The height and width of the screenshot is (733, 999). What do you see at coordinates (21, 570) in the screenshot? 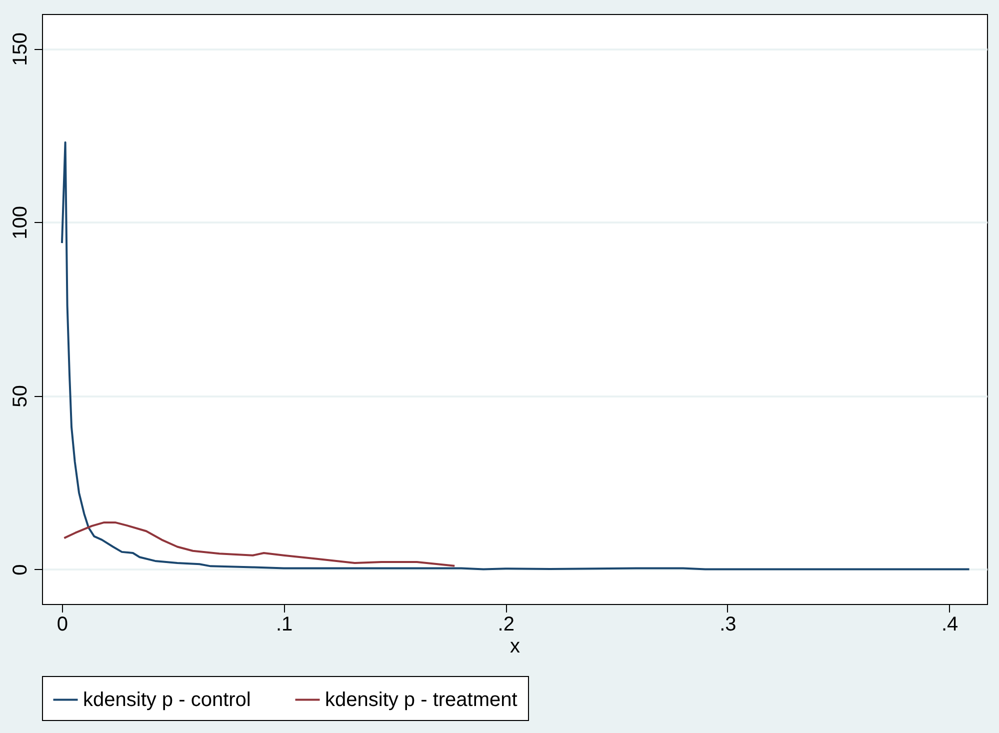
I see `y-tick-label: 0` at bounding box center [21, 570].